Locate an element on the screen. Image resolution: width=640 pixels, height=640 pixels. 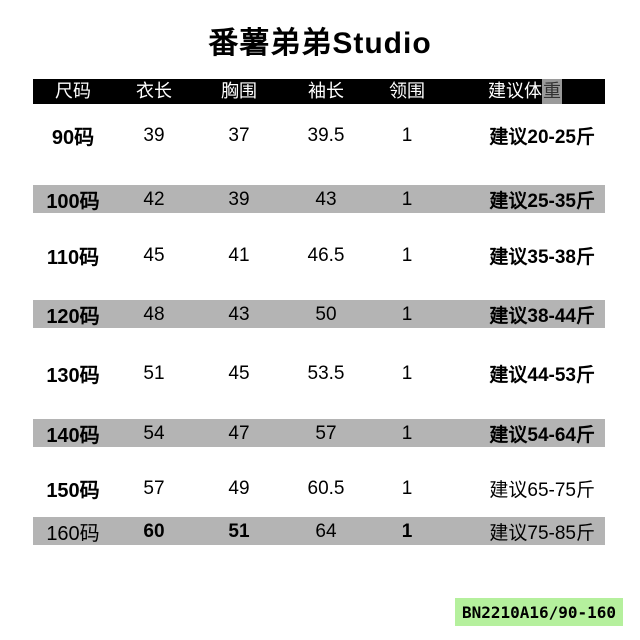
cell-size: 160码 is located at coordinates (73, 534).